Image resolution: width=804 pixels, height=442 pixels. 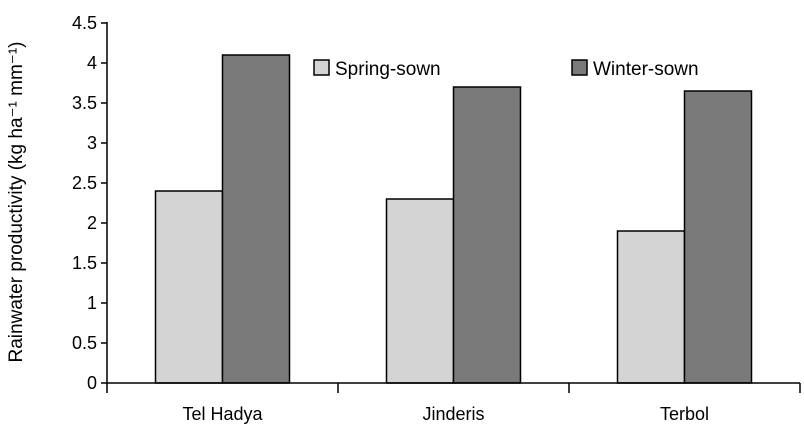 What do you see at coordinates (92, 63) in the screenshot?
I see `y-tick-label: 4` at bounding box center [92, 63].